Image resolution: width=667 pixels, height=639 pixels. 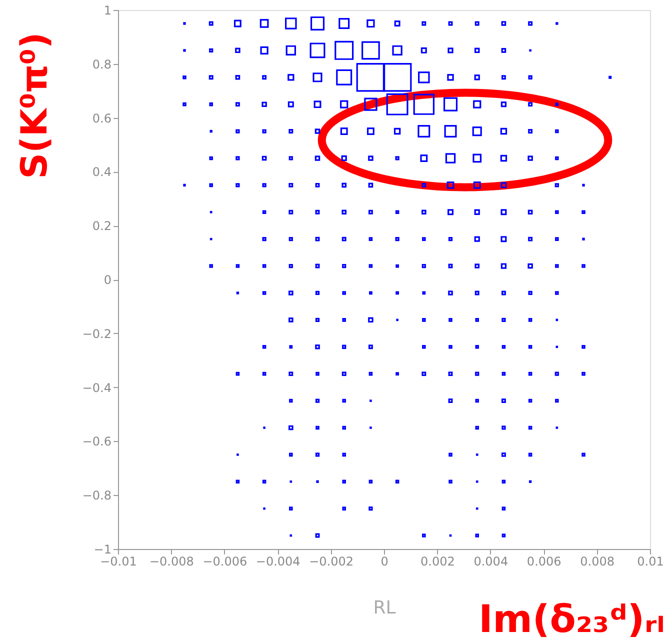 I want to click on y-tick-label: −0.2, so click(x=97, y=333).